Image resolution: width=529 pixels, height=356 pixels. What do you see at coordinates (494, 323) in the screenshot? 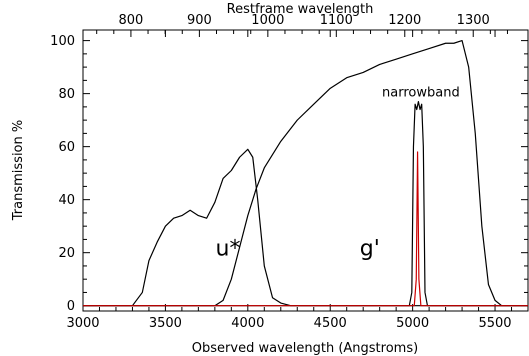
I see `x-tick-label: 5500` at bounding box center [494, 323].